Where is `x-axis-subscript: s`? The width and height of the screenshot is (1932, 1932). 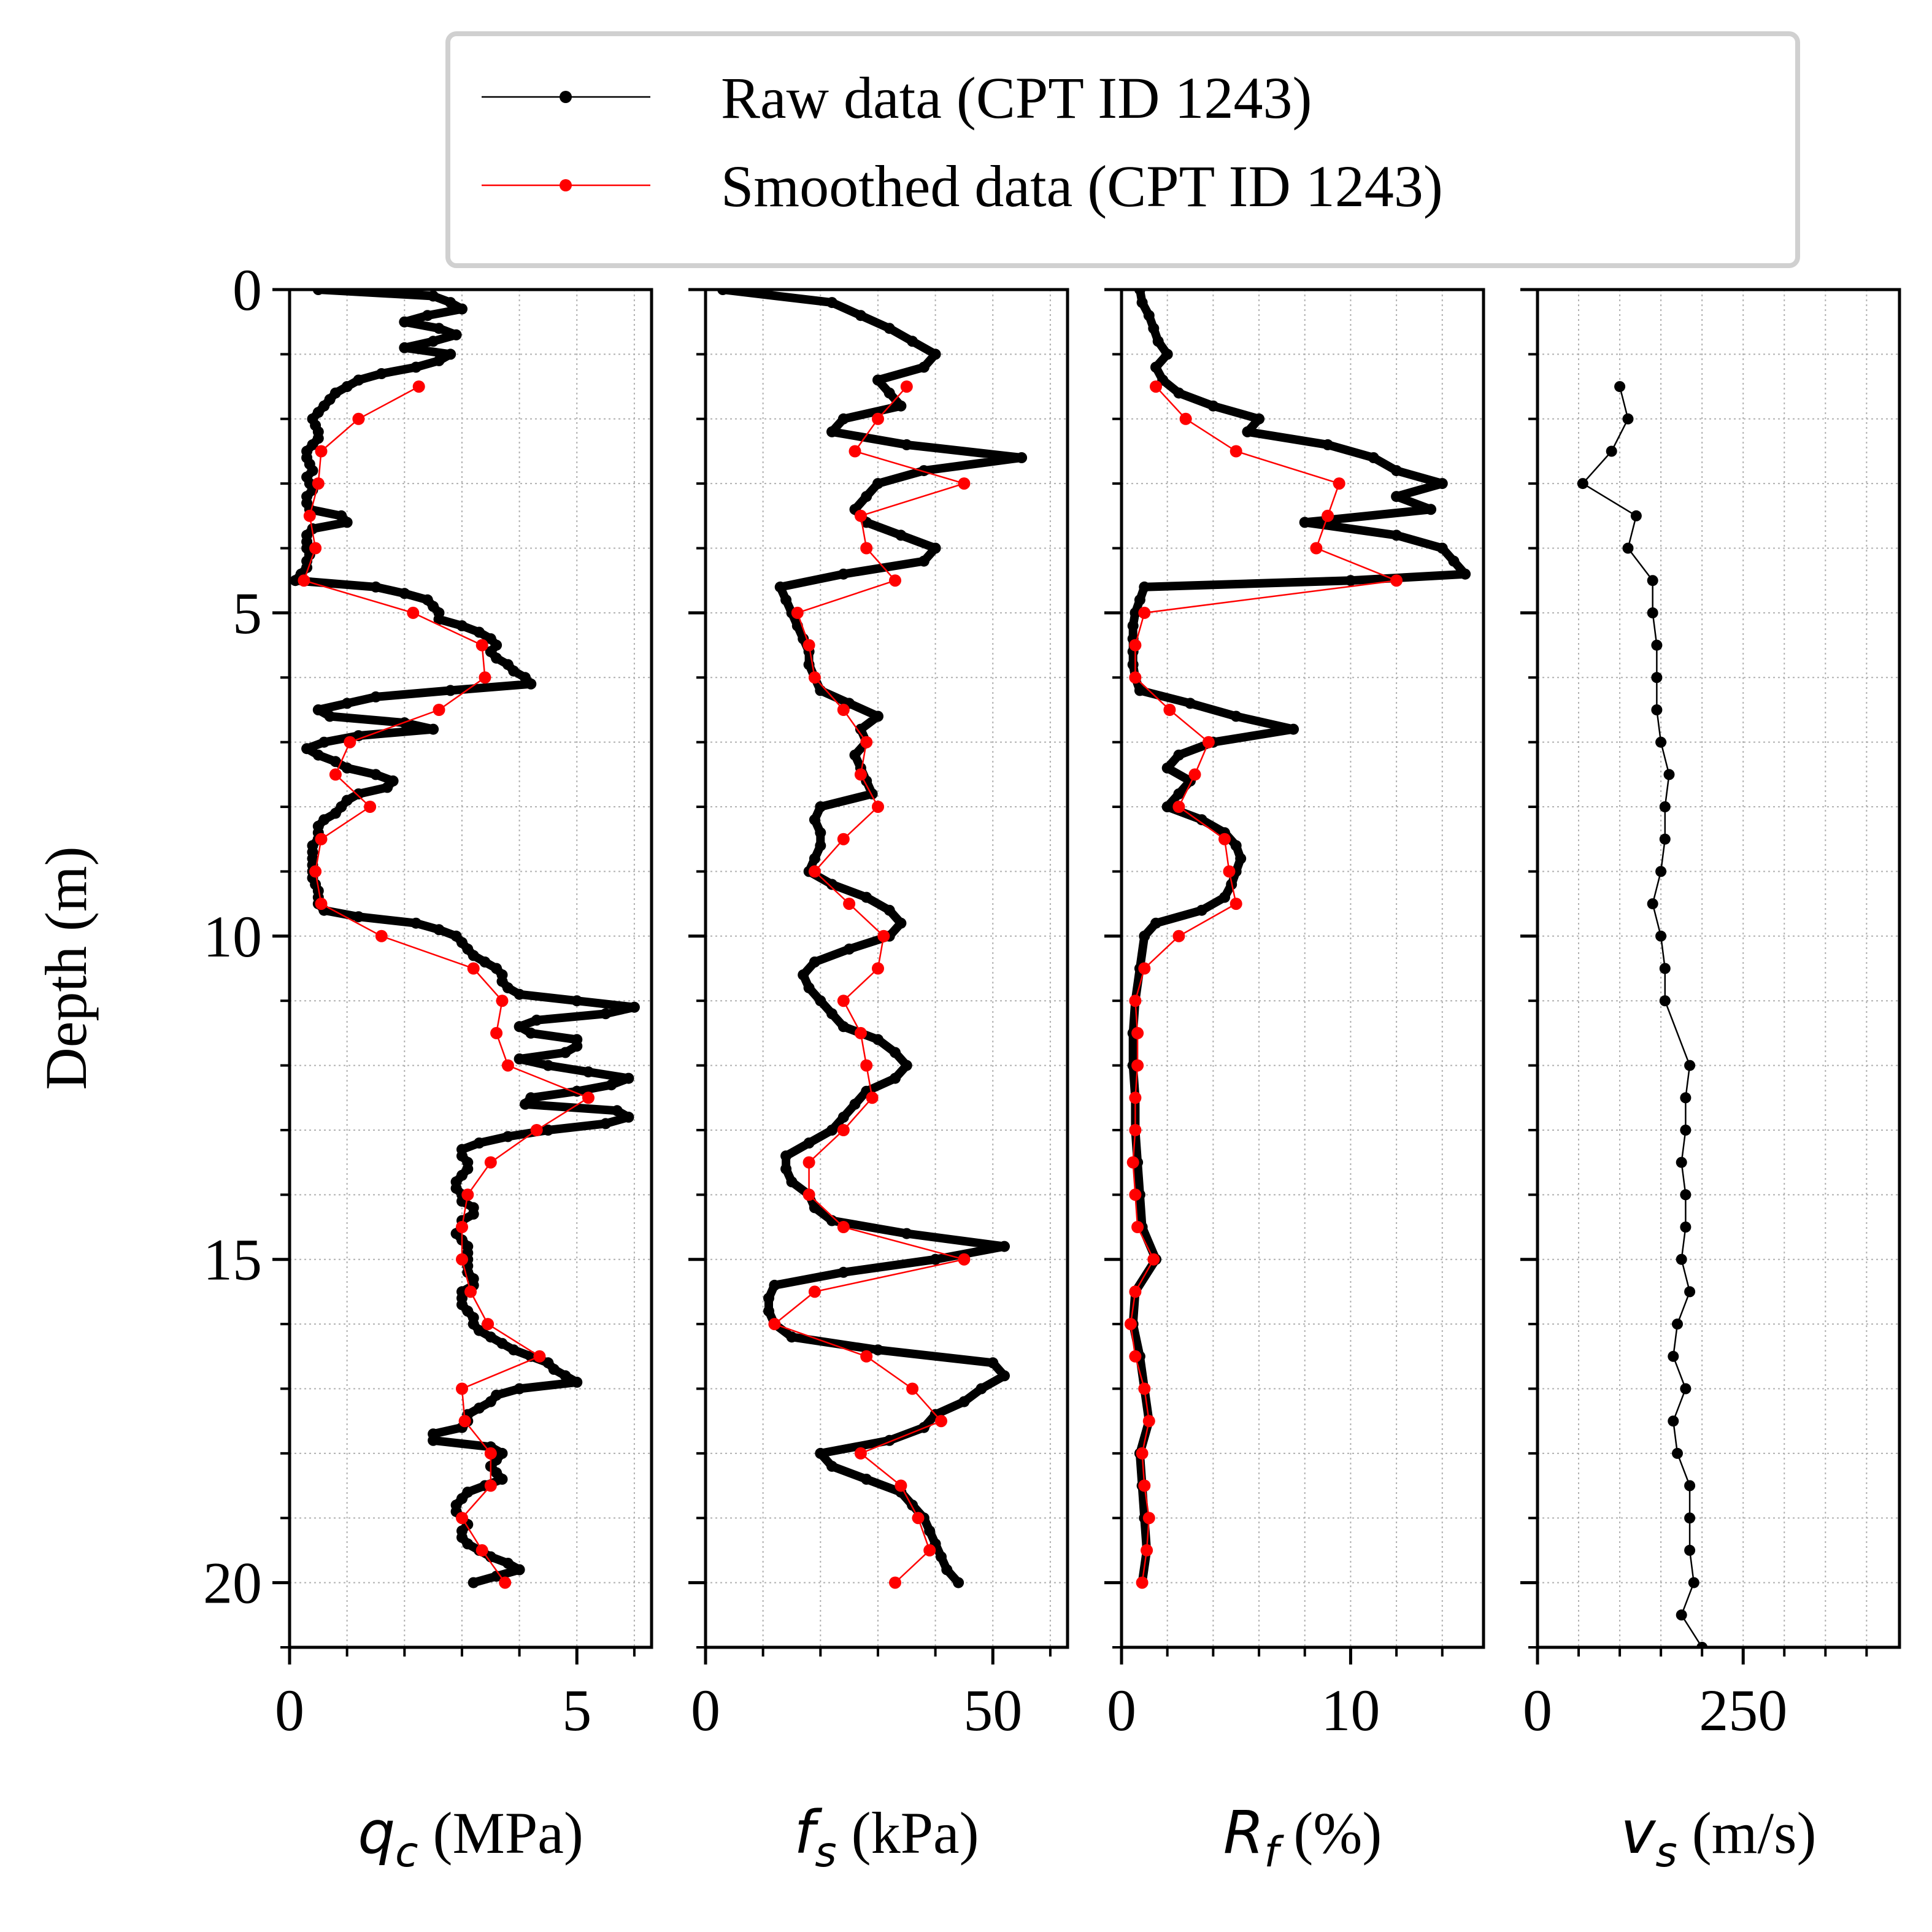
x-axis-subscript: s is located at coordinates (825, 1852).